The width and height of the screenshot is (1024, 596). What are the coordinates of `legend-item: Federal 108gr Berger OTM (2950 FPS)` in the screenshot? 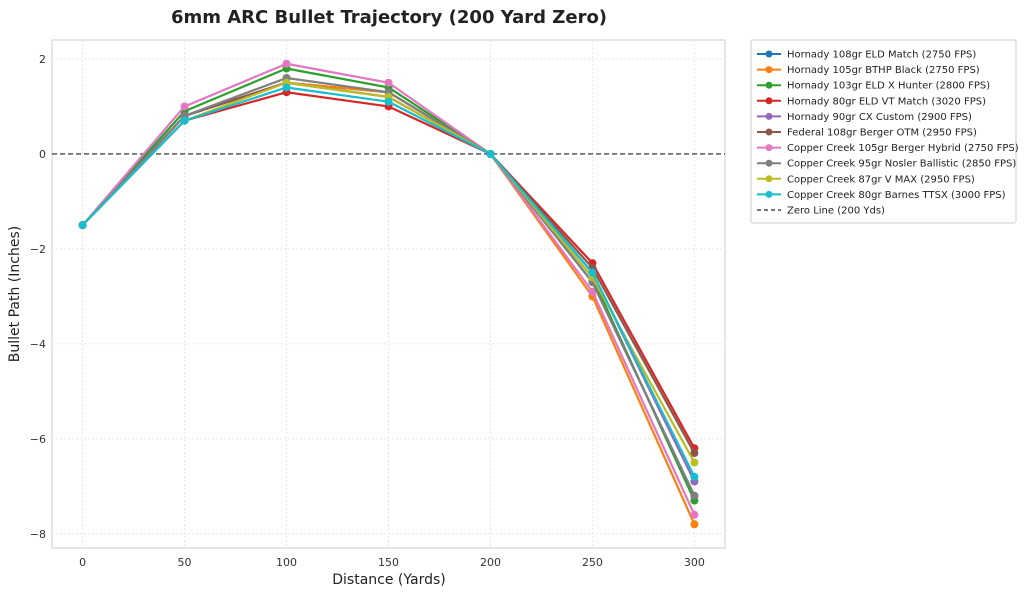 It's located at (867, 133).